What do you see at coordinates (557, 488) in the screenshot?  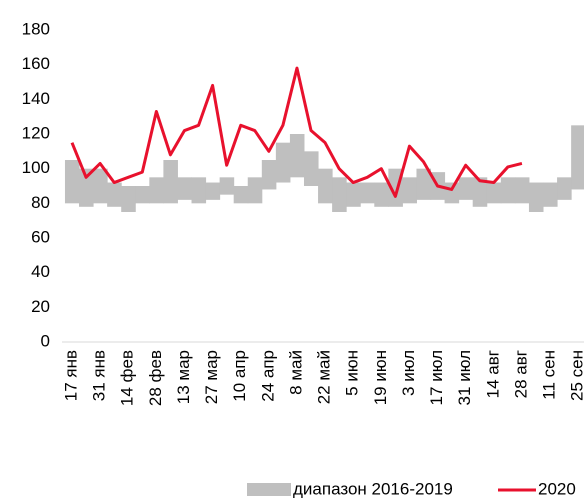 I see `legend-label: 2020` at bounding box center [557, 488].